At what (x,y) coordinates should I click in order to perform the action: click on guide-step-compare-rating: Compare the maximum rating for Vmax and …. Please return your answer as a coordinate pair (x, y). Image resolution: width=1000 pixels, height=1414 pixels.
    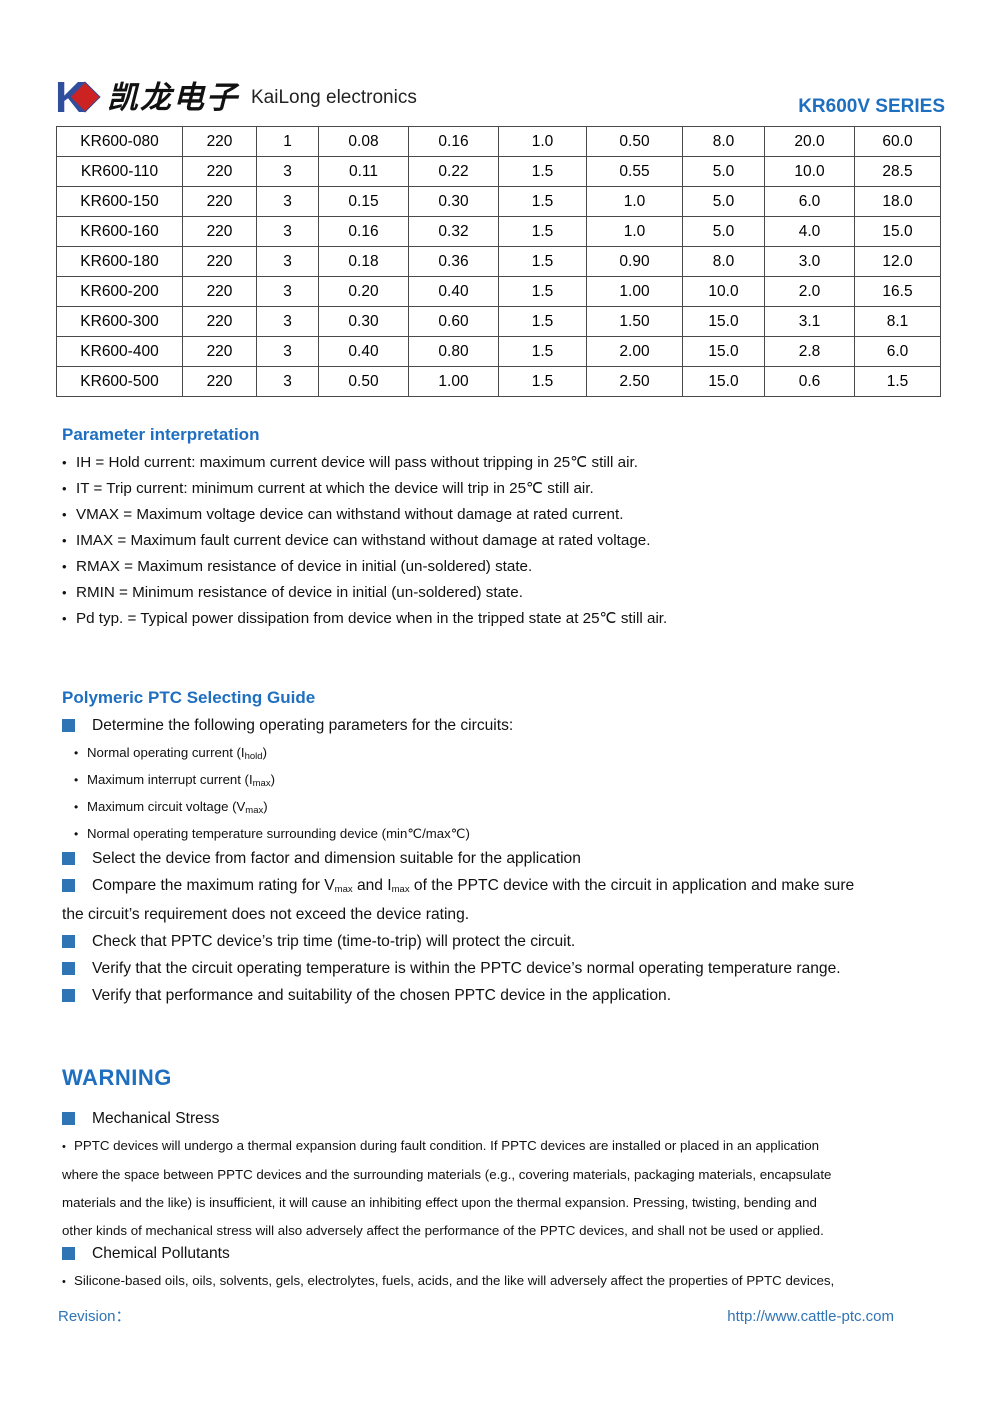
    Looking at the image, I should click on (512, 886).